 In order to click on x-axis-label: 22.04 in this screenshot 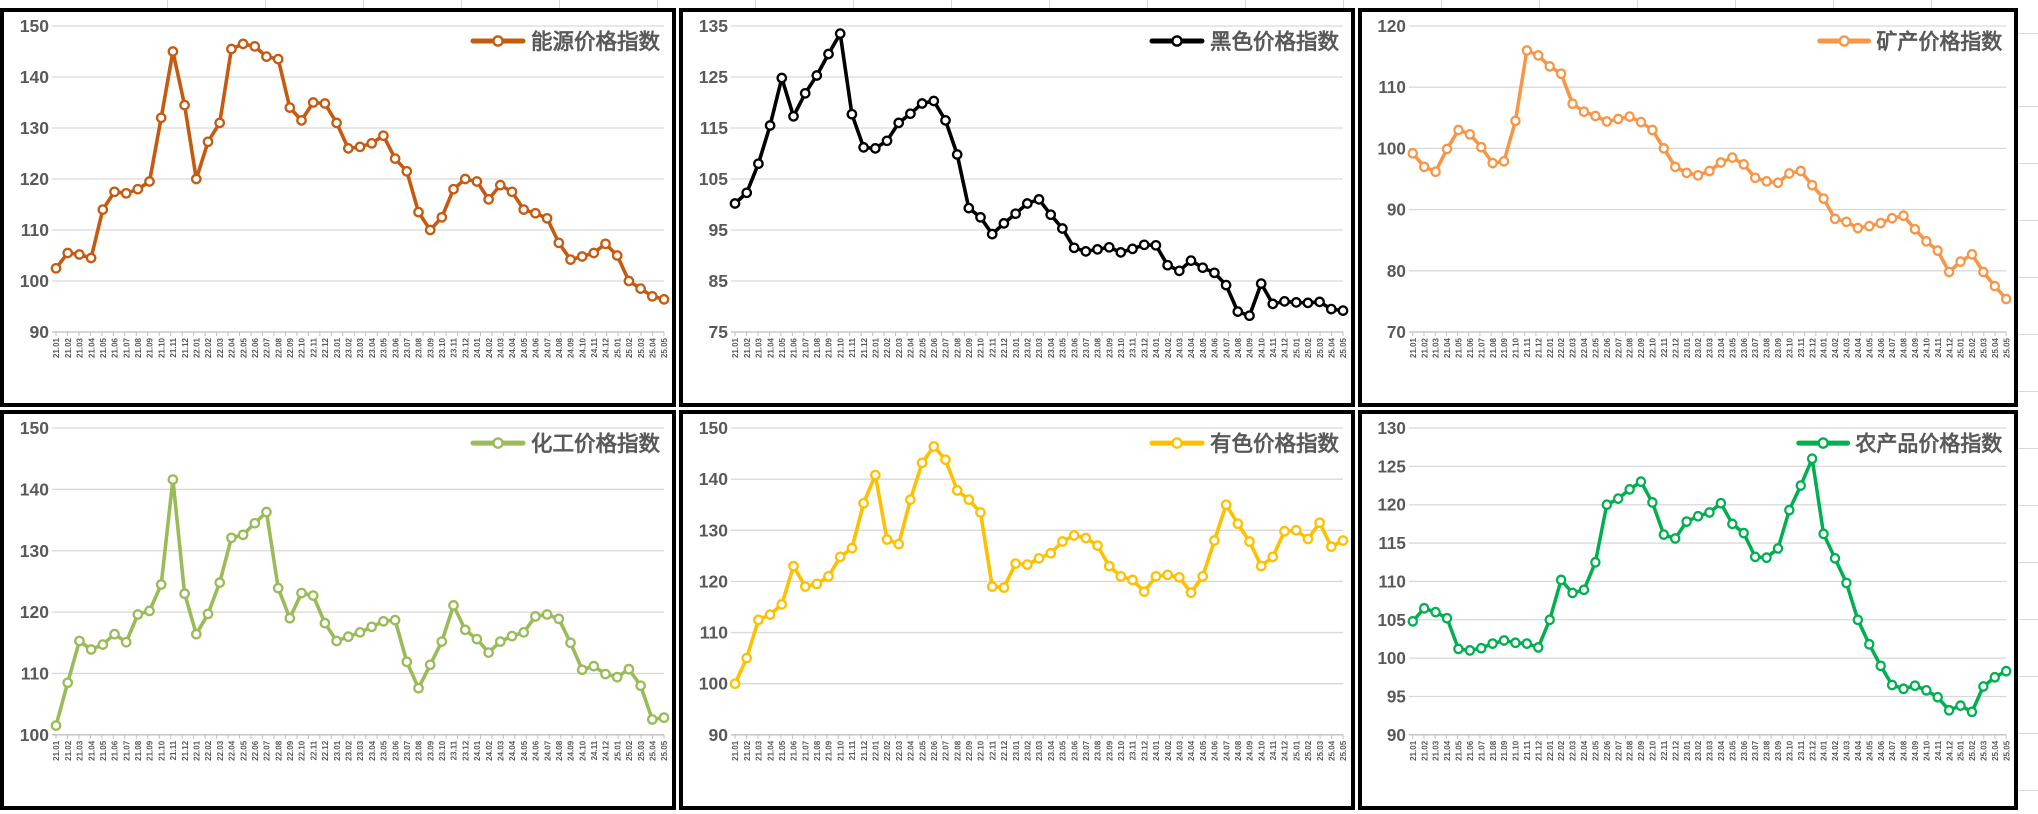, I will do `click(1584, 347)`.